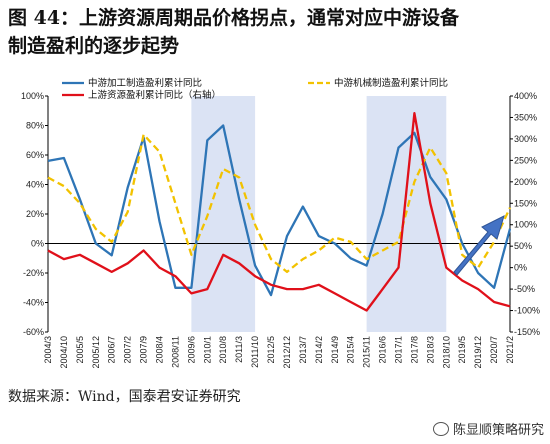 Image resolution: width=550 pixels, height=444 pixels. Describe the element at coordinates (335, 350) in the screenshot. I see `x-tick-label: 2014/9` at that location.